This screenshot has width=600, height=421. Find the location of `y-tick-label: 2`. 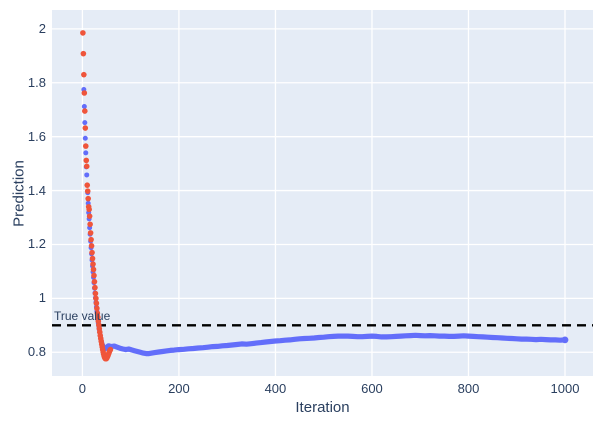

y-tick-label: 2 is located at coordinates (42, 28).